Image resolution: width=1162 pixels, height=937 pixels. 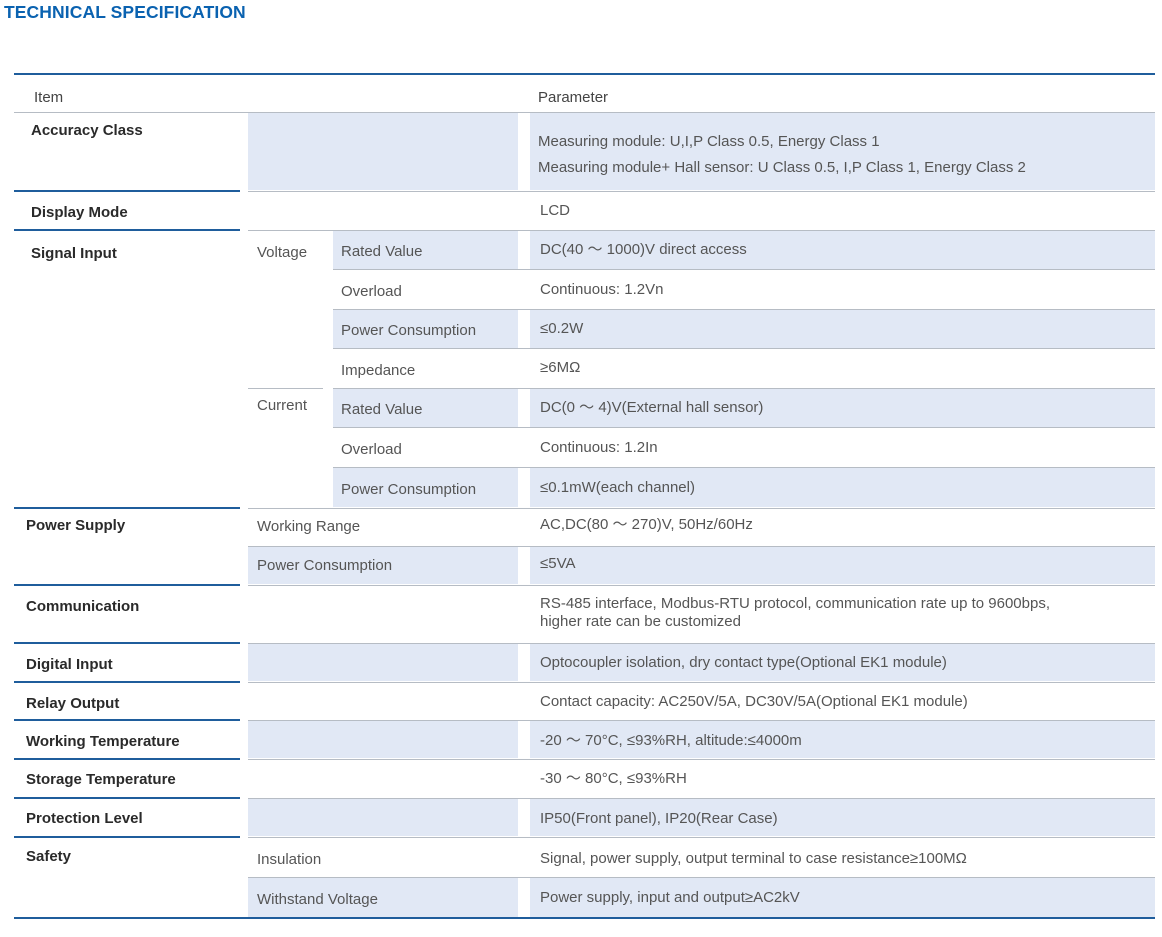 What do you see at coordinates (562, 328) in the screenshot?
I see `v-power-value: ≤0.2W` at bounding box center [562, 328].